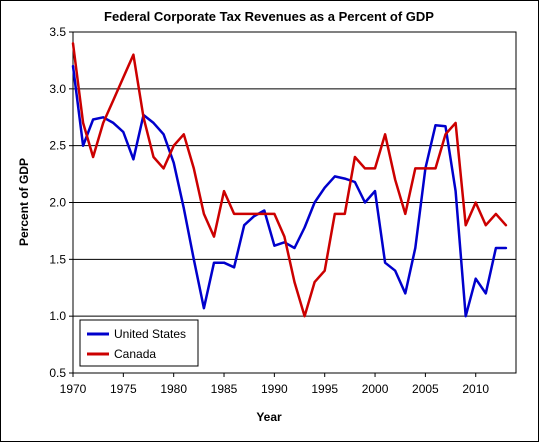 The image size is (539, 442). Describe the element at coordinates (57, 203) in the screenshot. I see `y-tick-label: 2.0` at that location.